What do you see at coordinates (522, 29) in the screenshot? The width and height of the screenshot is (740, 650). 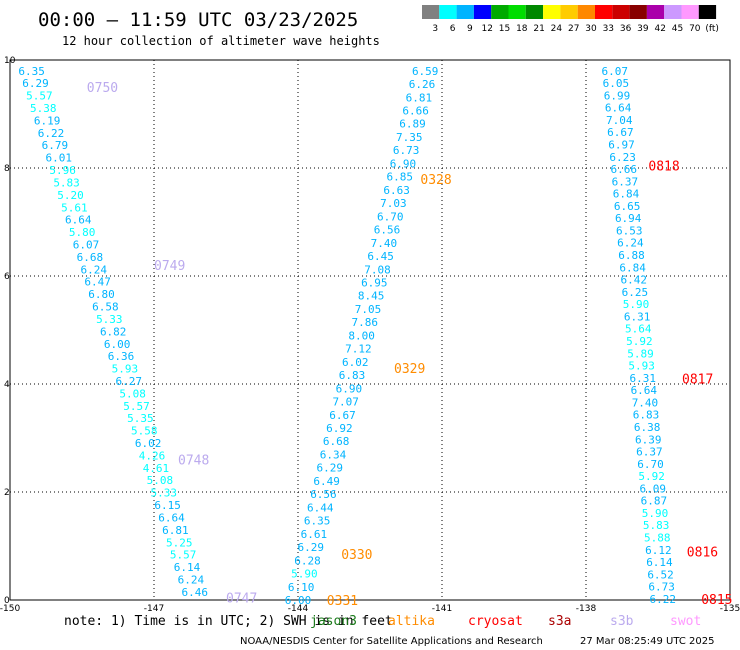 I see `colorbar-label: 18` at bounding box center [522, 29].